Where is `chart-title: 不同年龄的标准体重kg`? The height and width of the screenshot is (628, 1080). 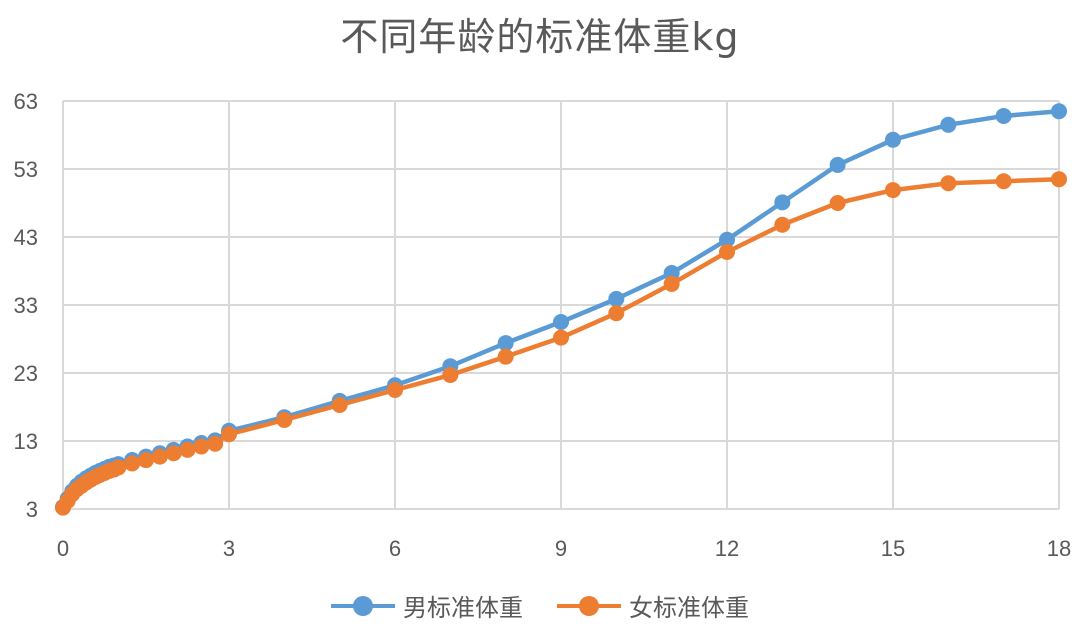
chart-title: 不同年龄的标准体重kg is located at coordinates (540, 37).